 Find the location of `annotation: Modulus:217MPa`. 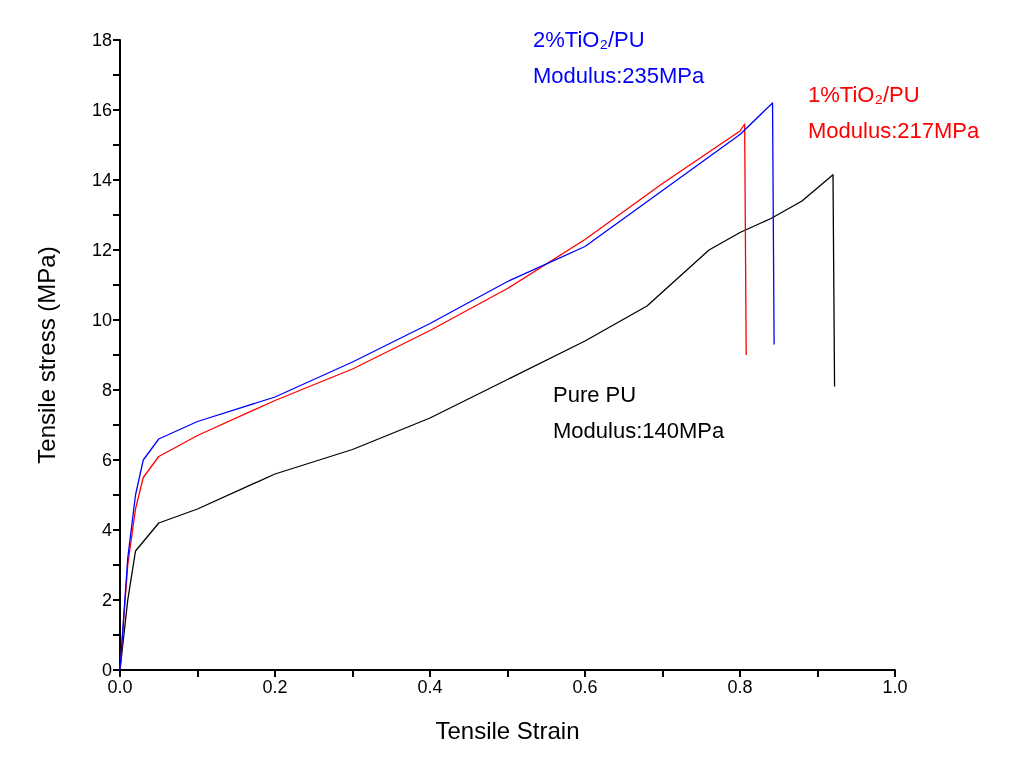

annotation: Modulus:217MPa is located at coordinates (894, 130).